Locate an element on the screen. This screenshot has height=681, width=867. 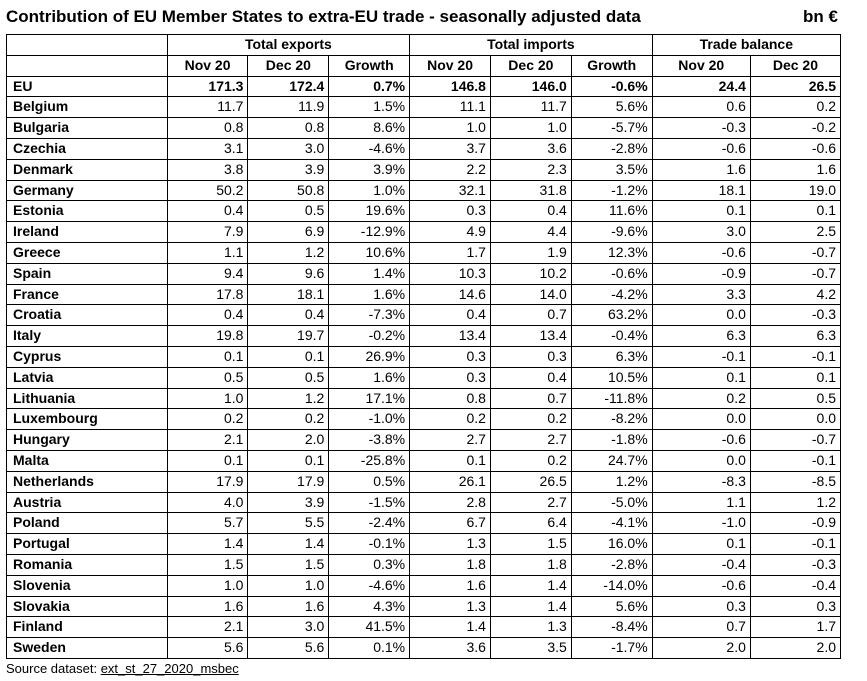
subheader-imports-dec: Dec 20 is located at coordinates (530, 65).